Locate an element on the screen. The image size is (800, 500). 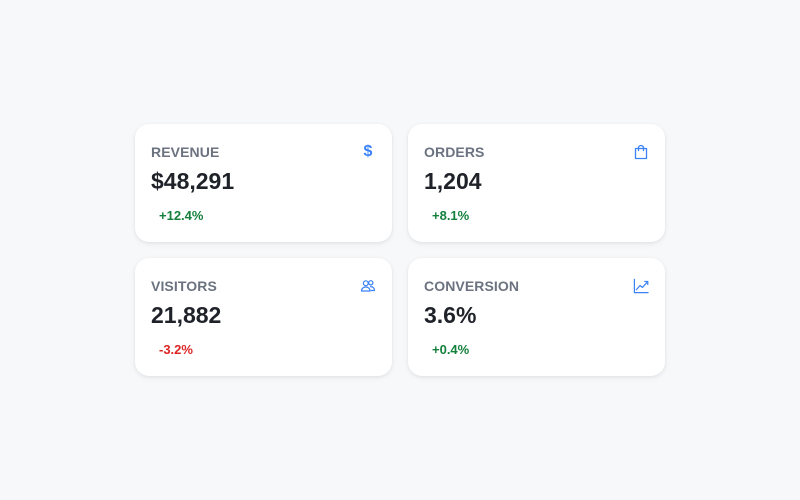
card-label: VISITORS is located at coordinates (184, 286).